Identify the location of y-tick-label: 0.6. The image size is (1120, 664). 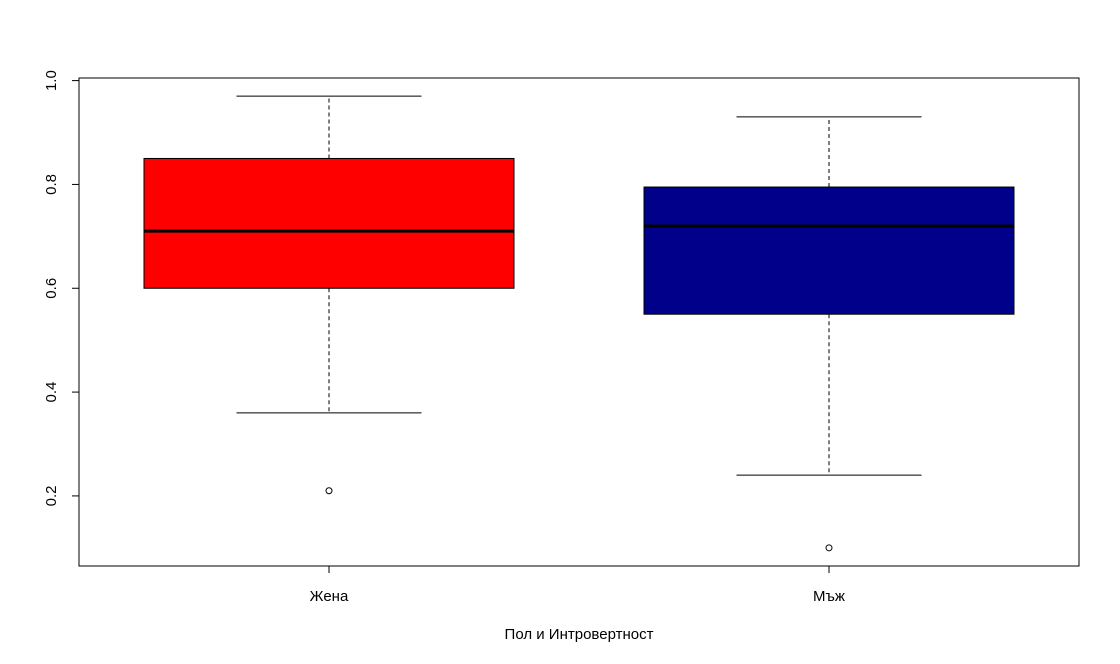
(51, 288).